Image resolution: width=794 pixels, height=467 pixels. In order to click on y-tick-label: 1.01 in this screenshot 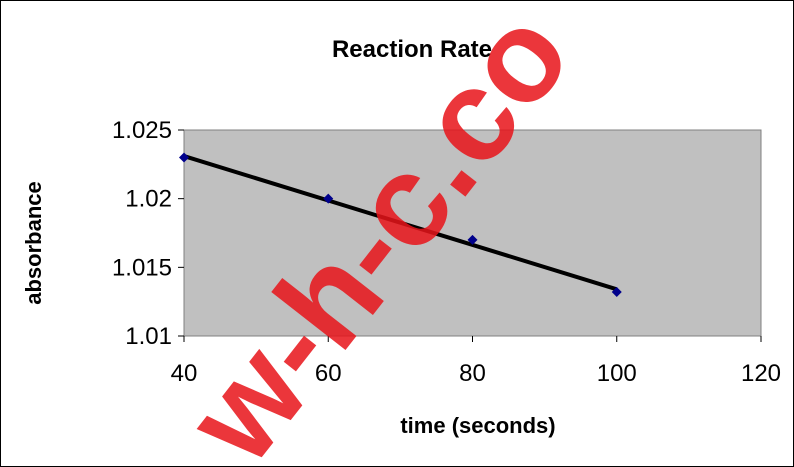, I will do `click(148, 336)`.